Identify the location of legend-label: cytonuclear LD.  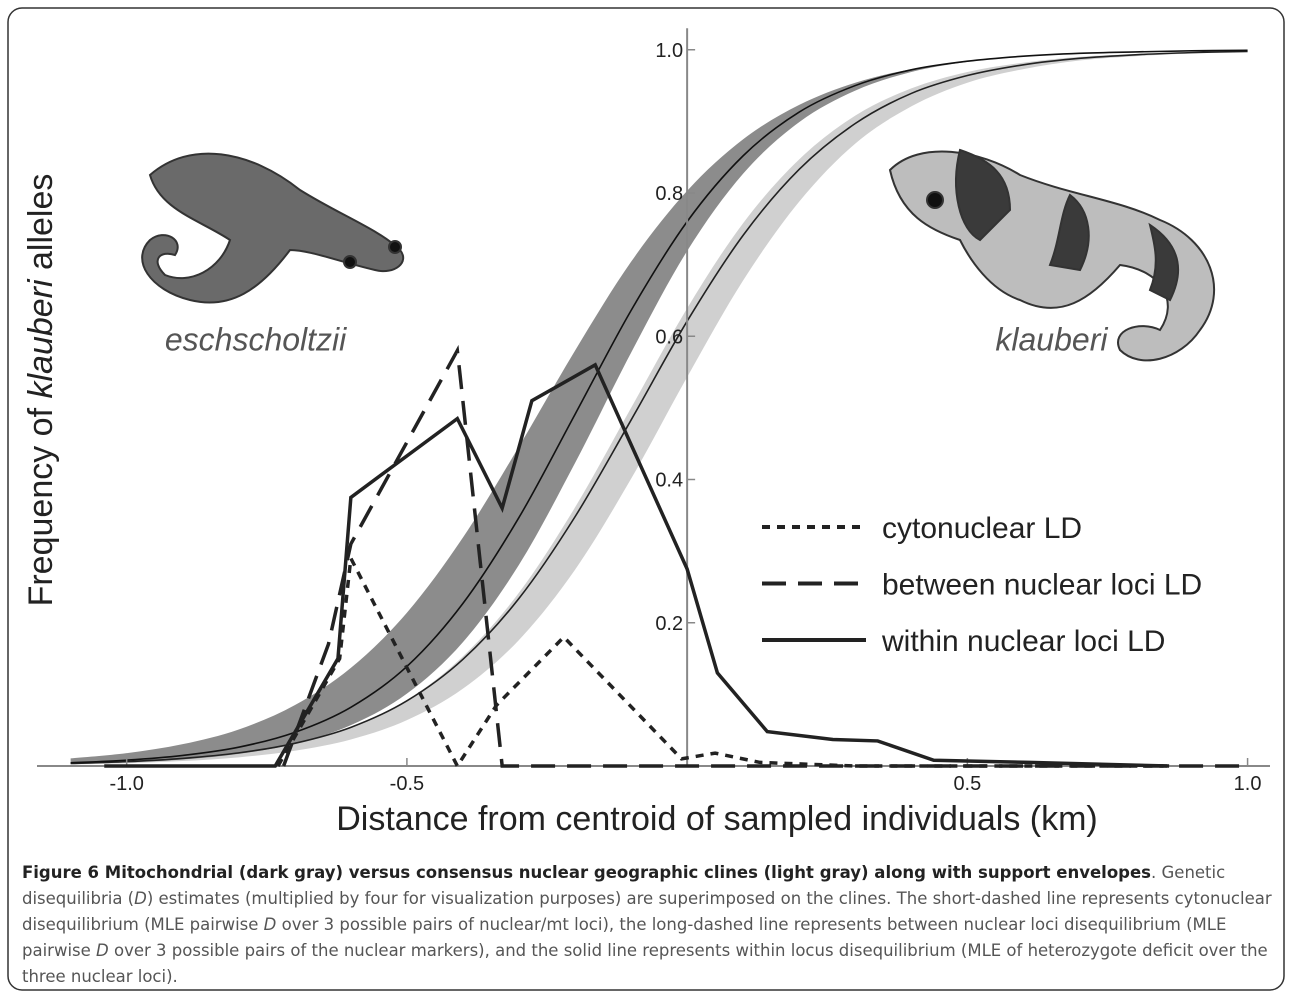
(982, 528).